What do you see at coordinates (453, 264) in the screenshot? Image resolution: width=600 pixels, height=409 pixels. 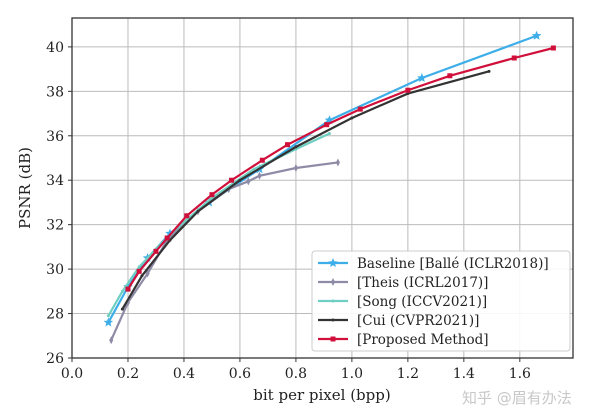 I see `legend-label: Baseline [Ballé (ICLR2018)]` at bounding box center [453, 264].